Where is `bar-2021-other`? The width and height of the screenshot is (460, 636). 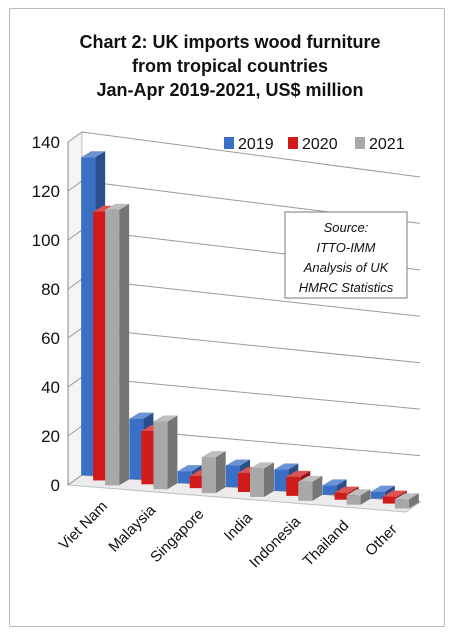 bar-2021-other is located at coordinates (406, 501).